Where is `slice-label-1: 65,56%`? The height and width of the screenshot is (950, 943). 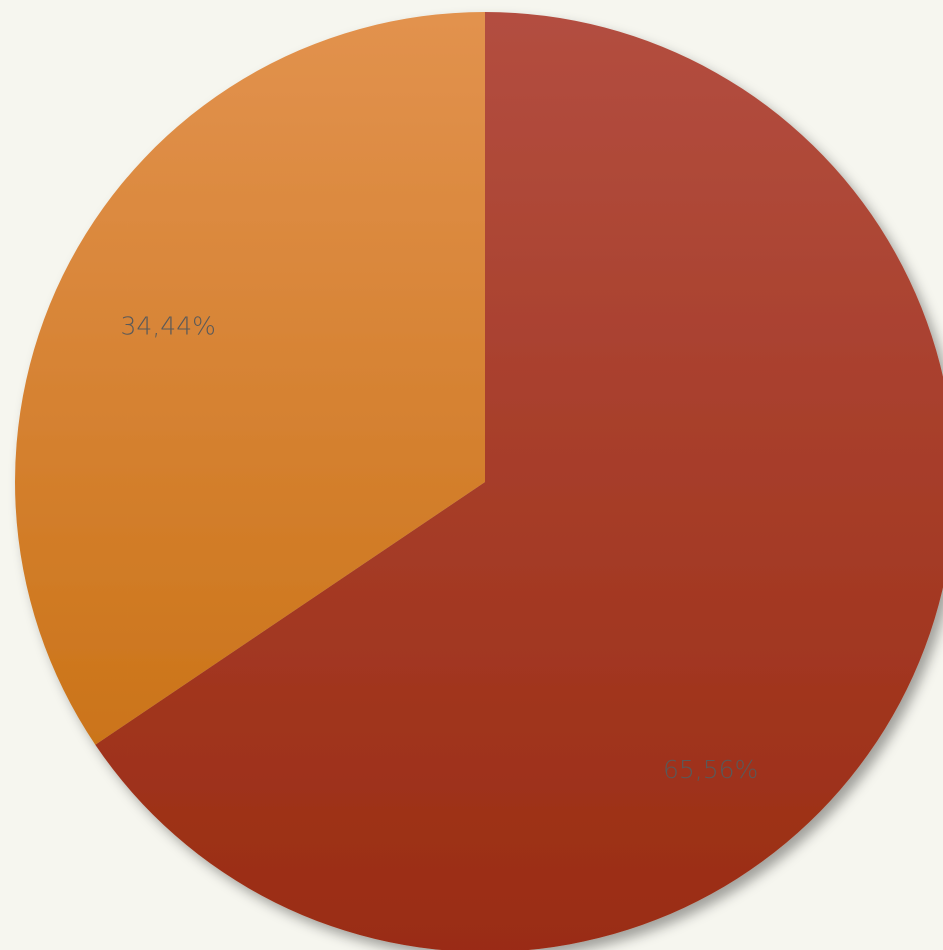
slice-label-1: 65,56% is located at coordinates (710, 769).